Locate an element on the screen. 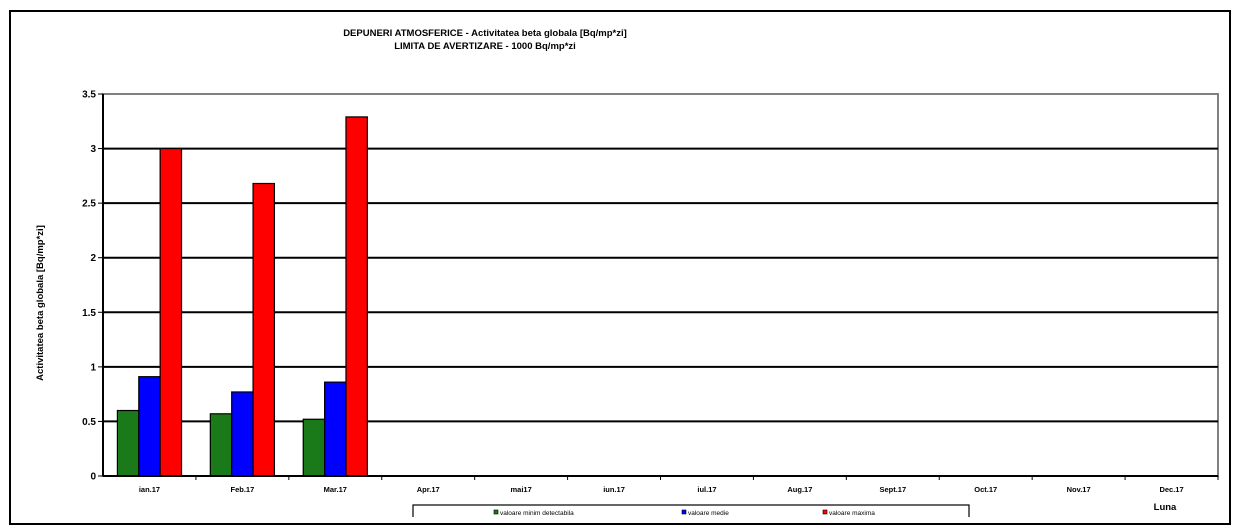 The width and height of the screenshot is (1233, 525). x-axis-label: Luna is located at coordinates (1165, 507).